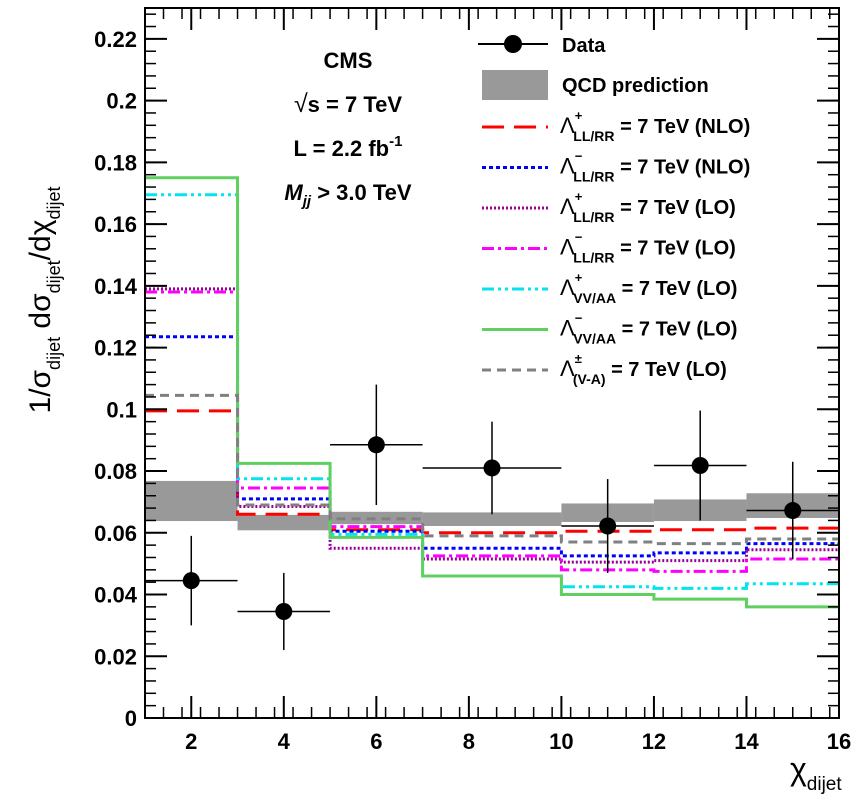  What do you see at coordinates (643, 369) in the screenshot?
I see `legend-series-label: Λ± (V-A) = 7 TeV (LO)` at bounding box center [643, 369].